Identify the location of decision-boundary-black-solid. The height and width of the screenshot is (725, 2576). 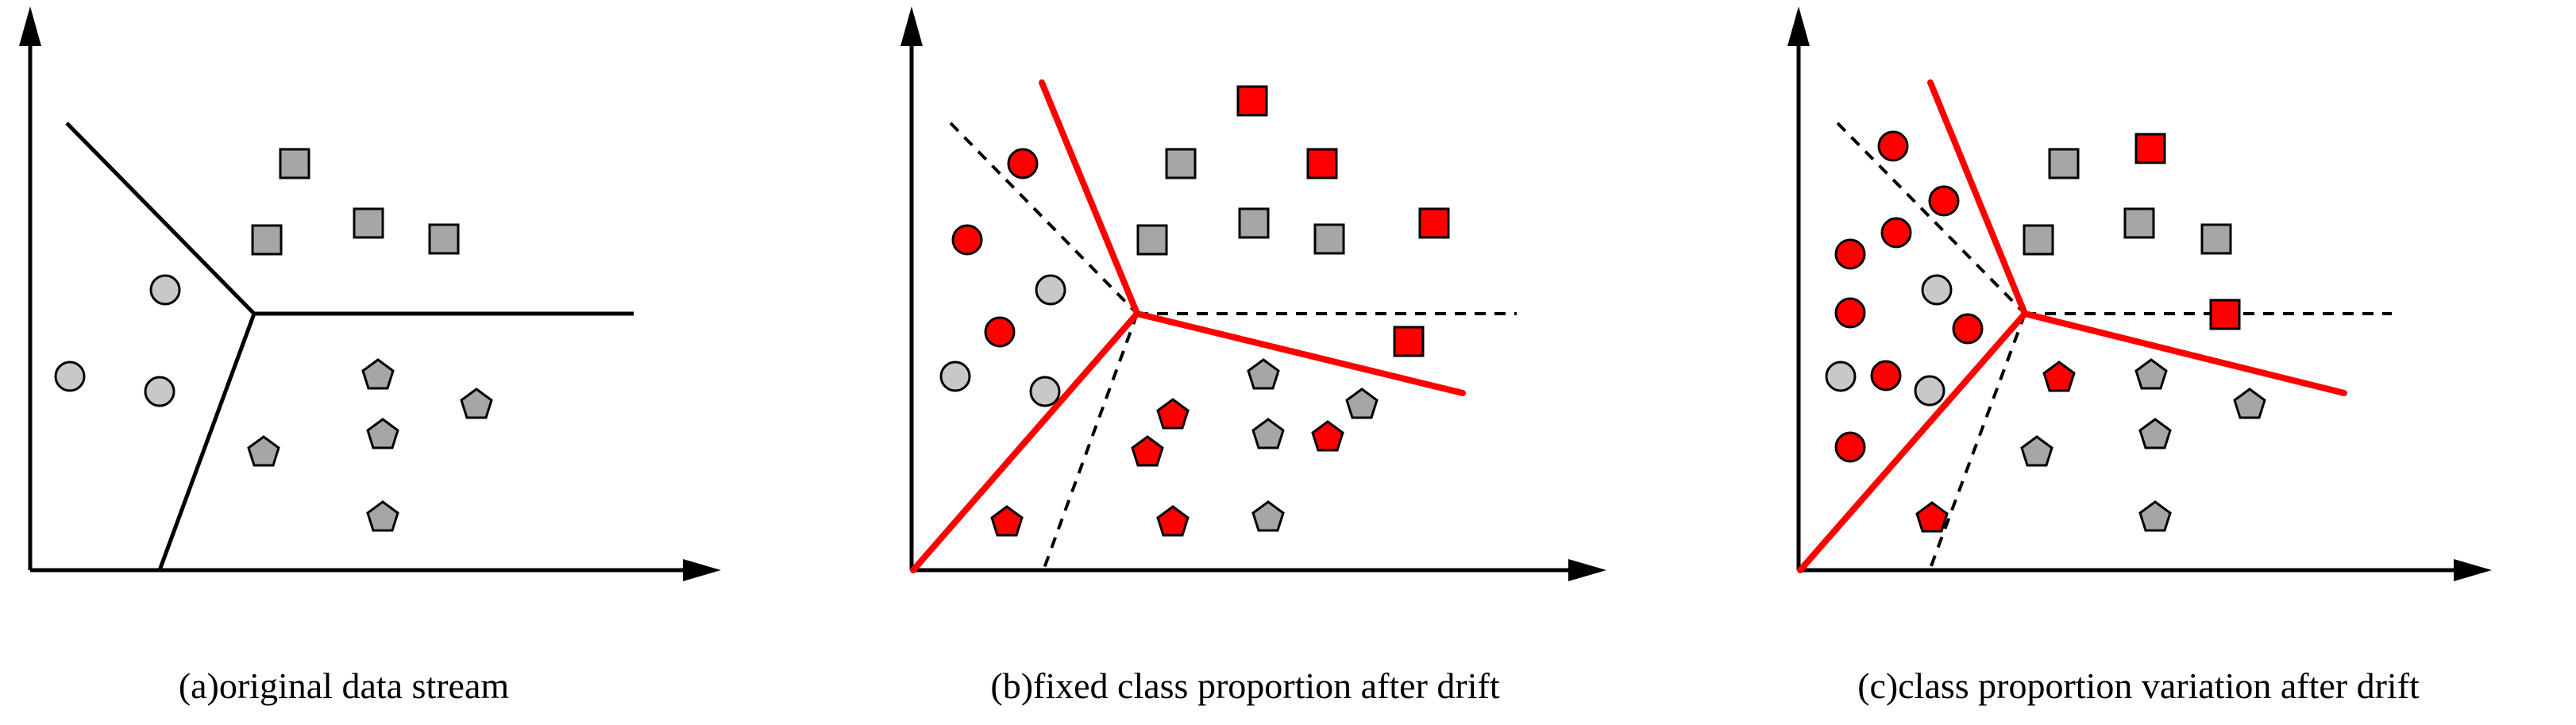
(349, 346).